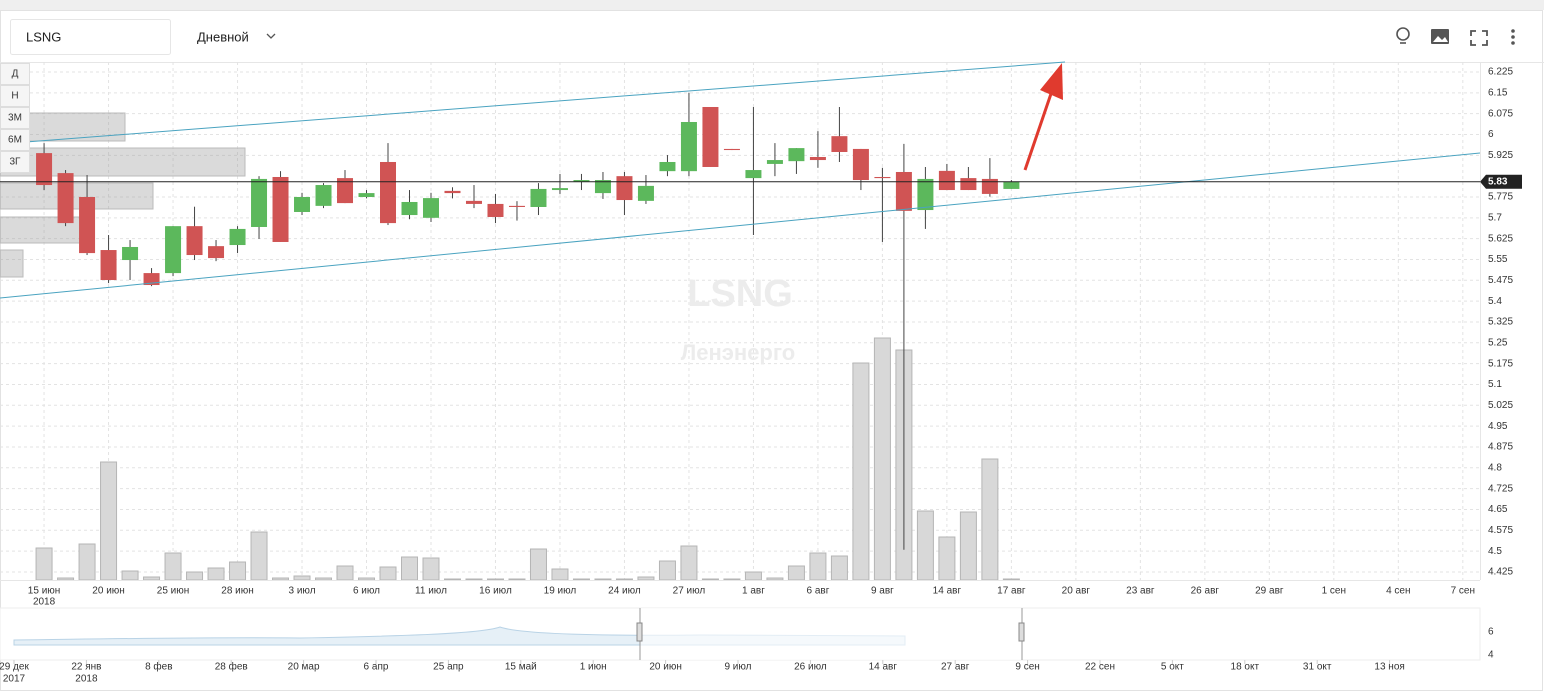 The width and height of the screenshot is (1544, 697). I want to click on nav-x-label: 28 фев, so click(231, 667).